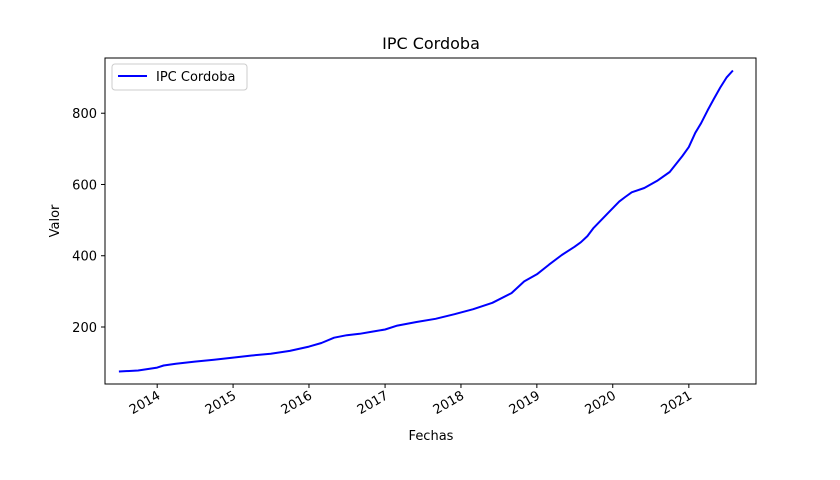 The image size is (840, 480). I want to click on y-axis-label: Valor, so click(55, 220).